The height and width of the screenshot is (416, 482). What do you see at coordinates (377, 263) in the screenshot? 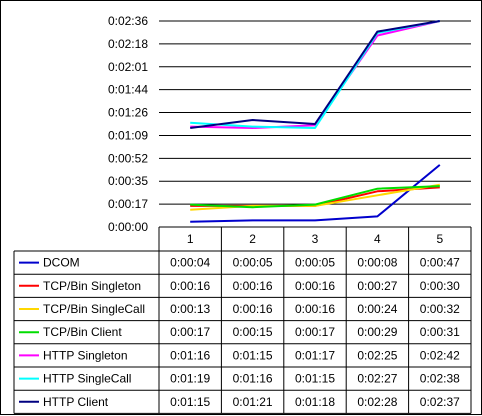
I see `data-cell: 0:00:08` at bounding box center [377, 263].